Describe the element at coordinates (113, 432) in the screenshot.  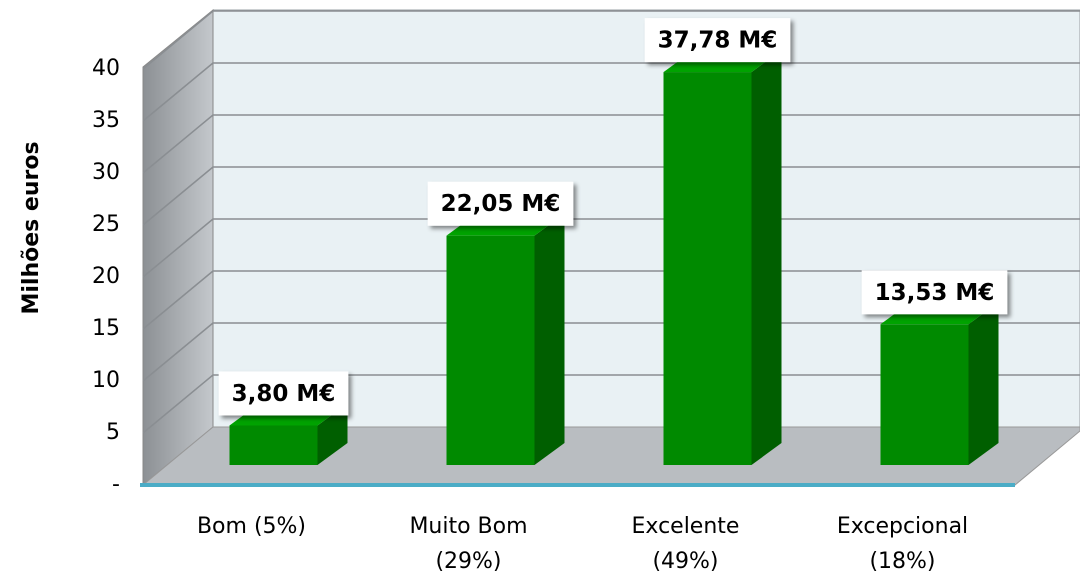
I see `y-tick-label: 5` at that location.